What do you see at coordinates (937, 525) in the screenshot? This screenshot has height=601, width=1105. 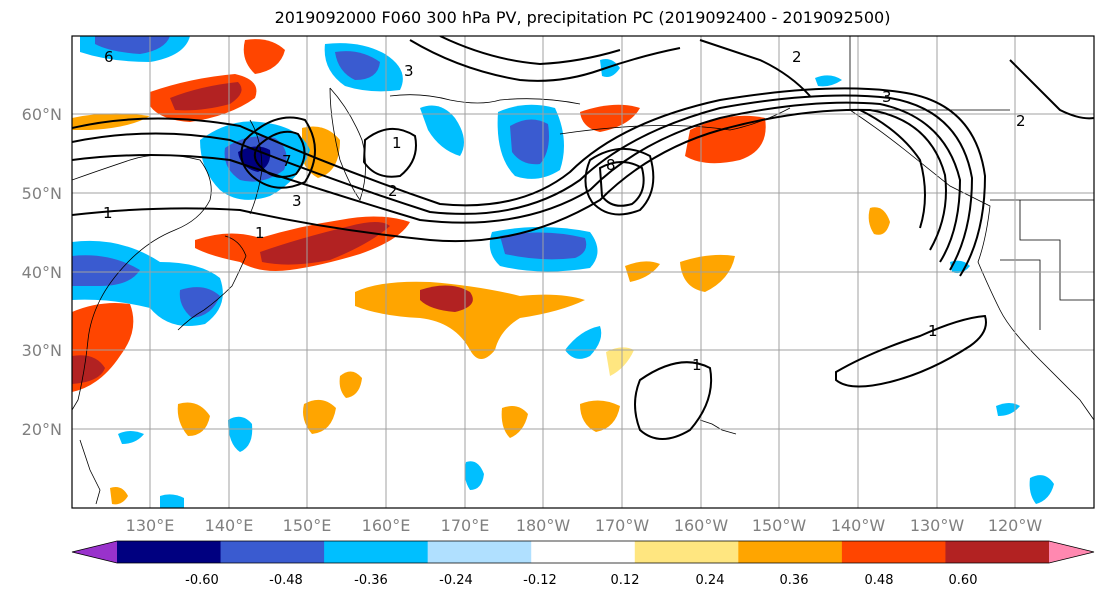 I see `lon-label: 130°W` at bounding box center [937, 525].